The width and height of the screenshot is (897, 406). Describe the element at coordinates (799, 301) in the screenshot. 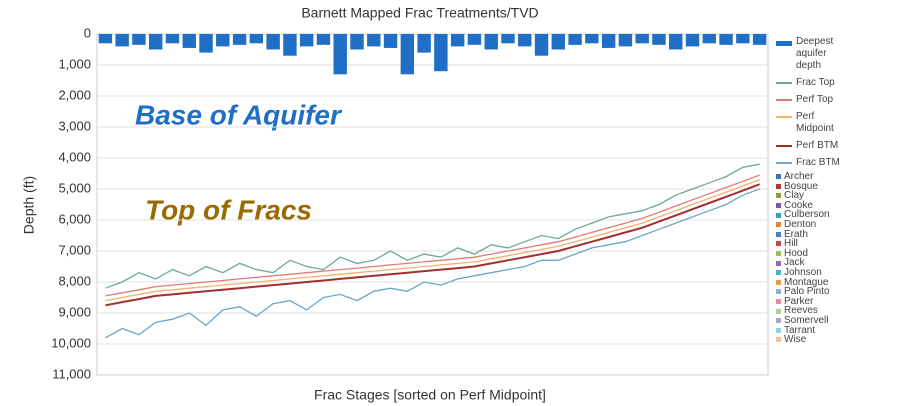

I see `county-label: Parker` at that location.